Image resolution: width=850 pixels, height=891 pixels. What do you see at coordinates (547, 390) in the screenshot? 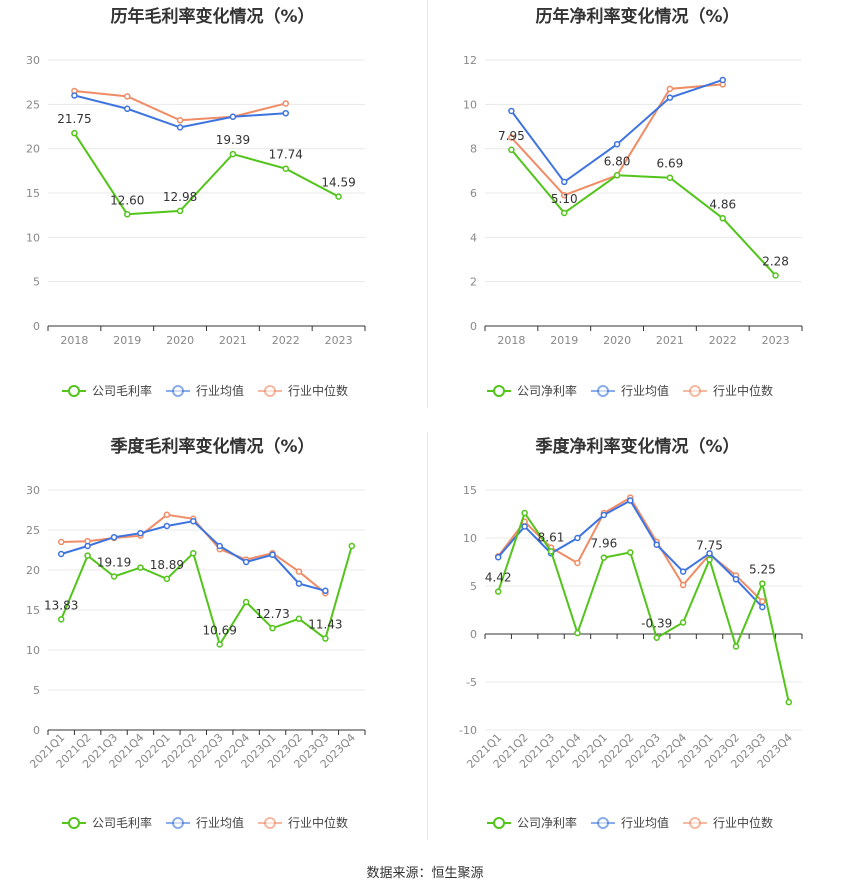
I see `legend-label: 公司净利率` at bounding box center [547, 390].